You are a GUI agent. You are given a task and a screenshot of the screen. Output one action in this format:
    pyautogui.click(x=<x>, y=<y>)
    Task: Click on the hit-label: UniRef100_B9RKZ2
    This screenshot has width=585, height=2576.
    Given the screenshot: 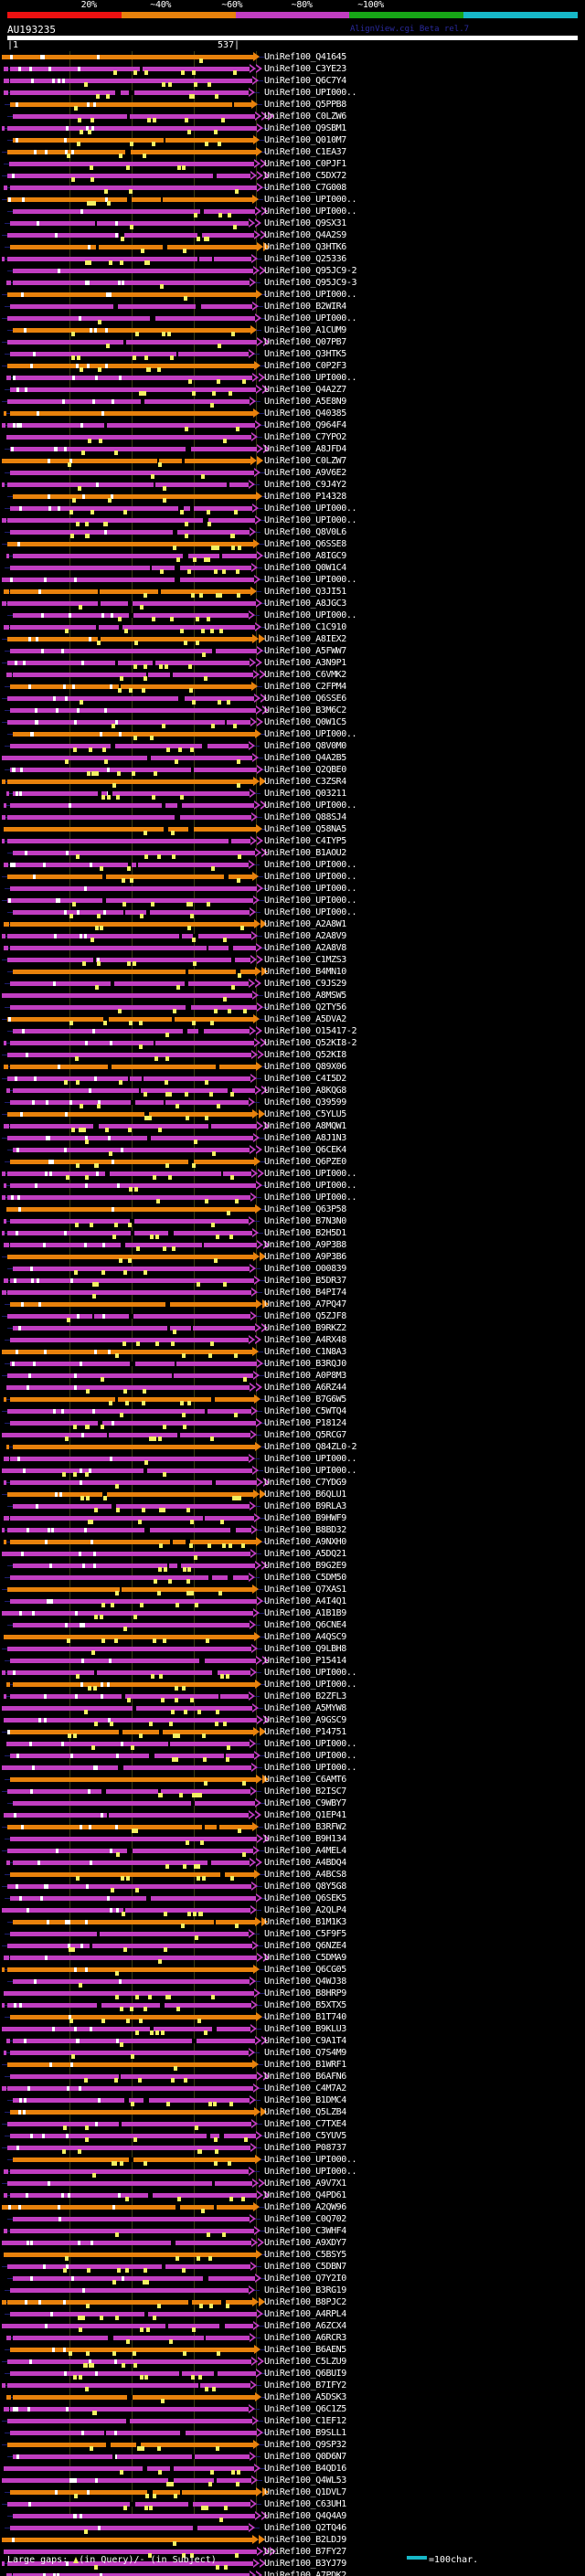 What is the action you would take?
    pyautogui.click(x=305, y=1328)
    